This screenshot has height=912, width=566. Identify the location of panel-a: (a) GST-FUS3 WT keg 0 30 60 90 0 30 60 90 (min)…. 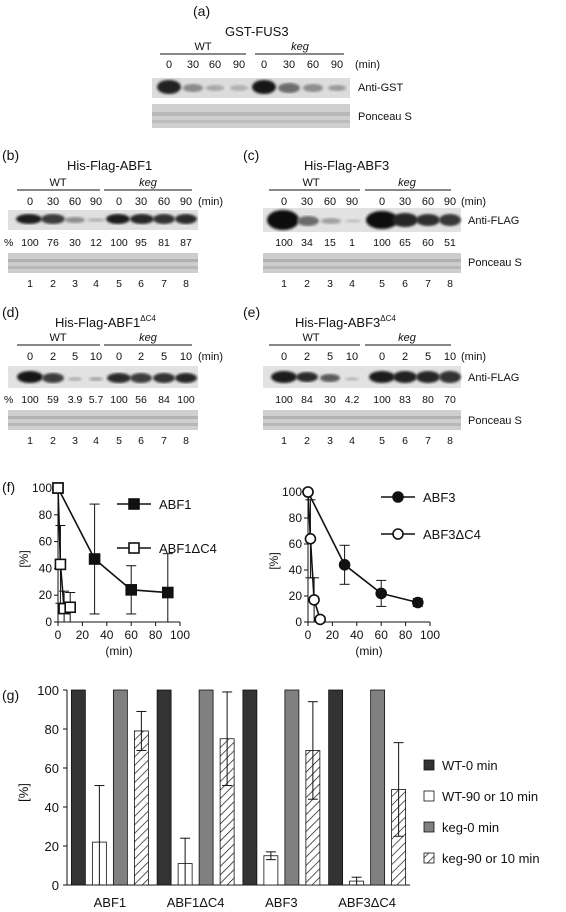
(282, 65).